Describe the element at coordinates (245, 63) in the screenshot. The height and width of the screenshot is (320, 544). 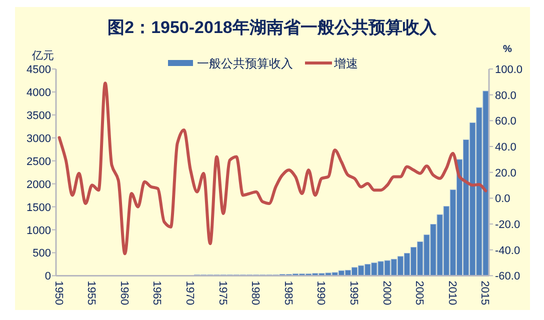
I see `legend-label: 一般公共预算收入` at that location.